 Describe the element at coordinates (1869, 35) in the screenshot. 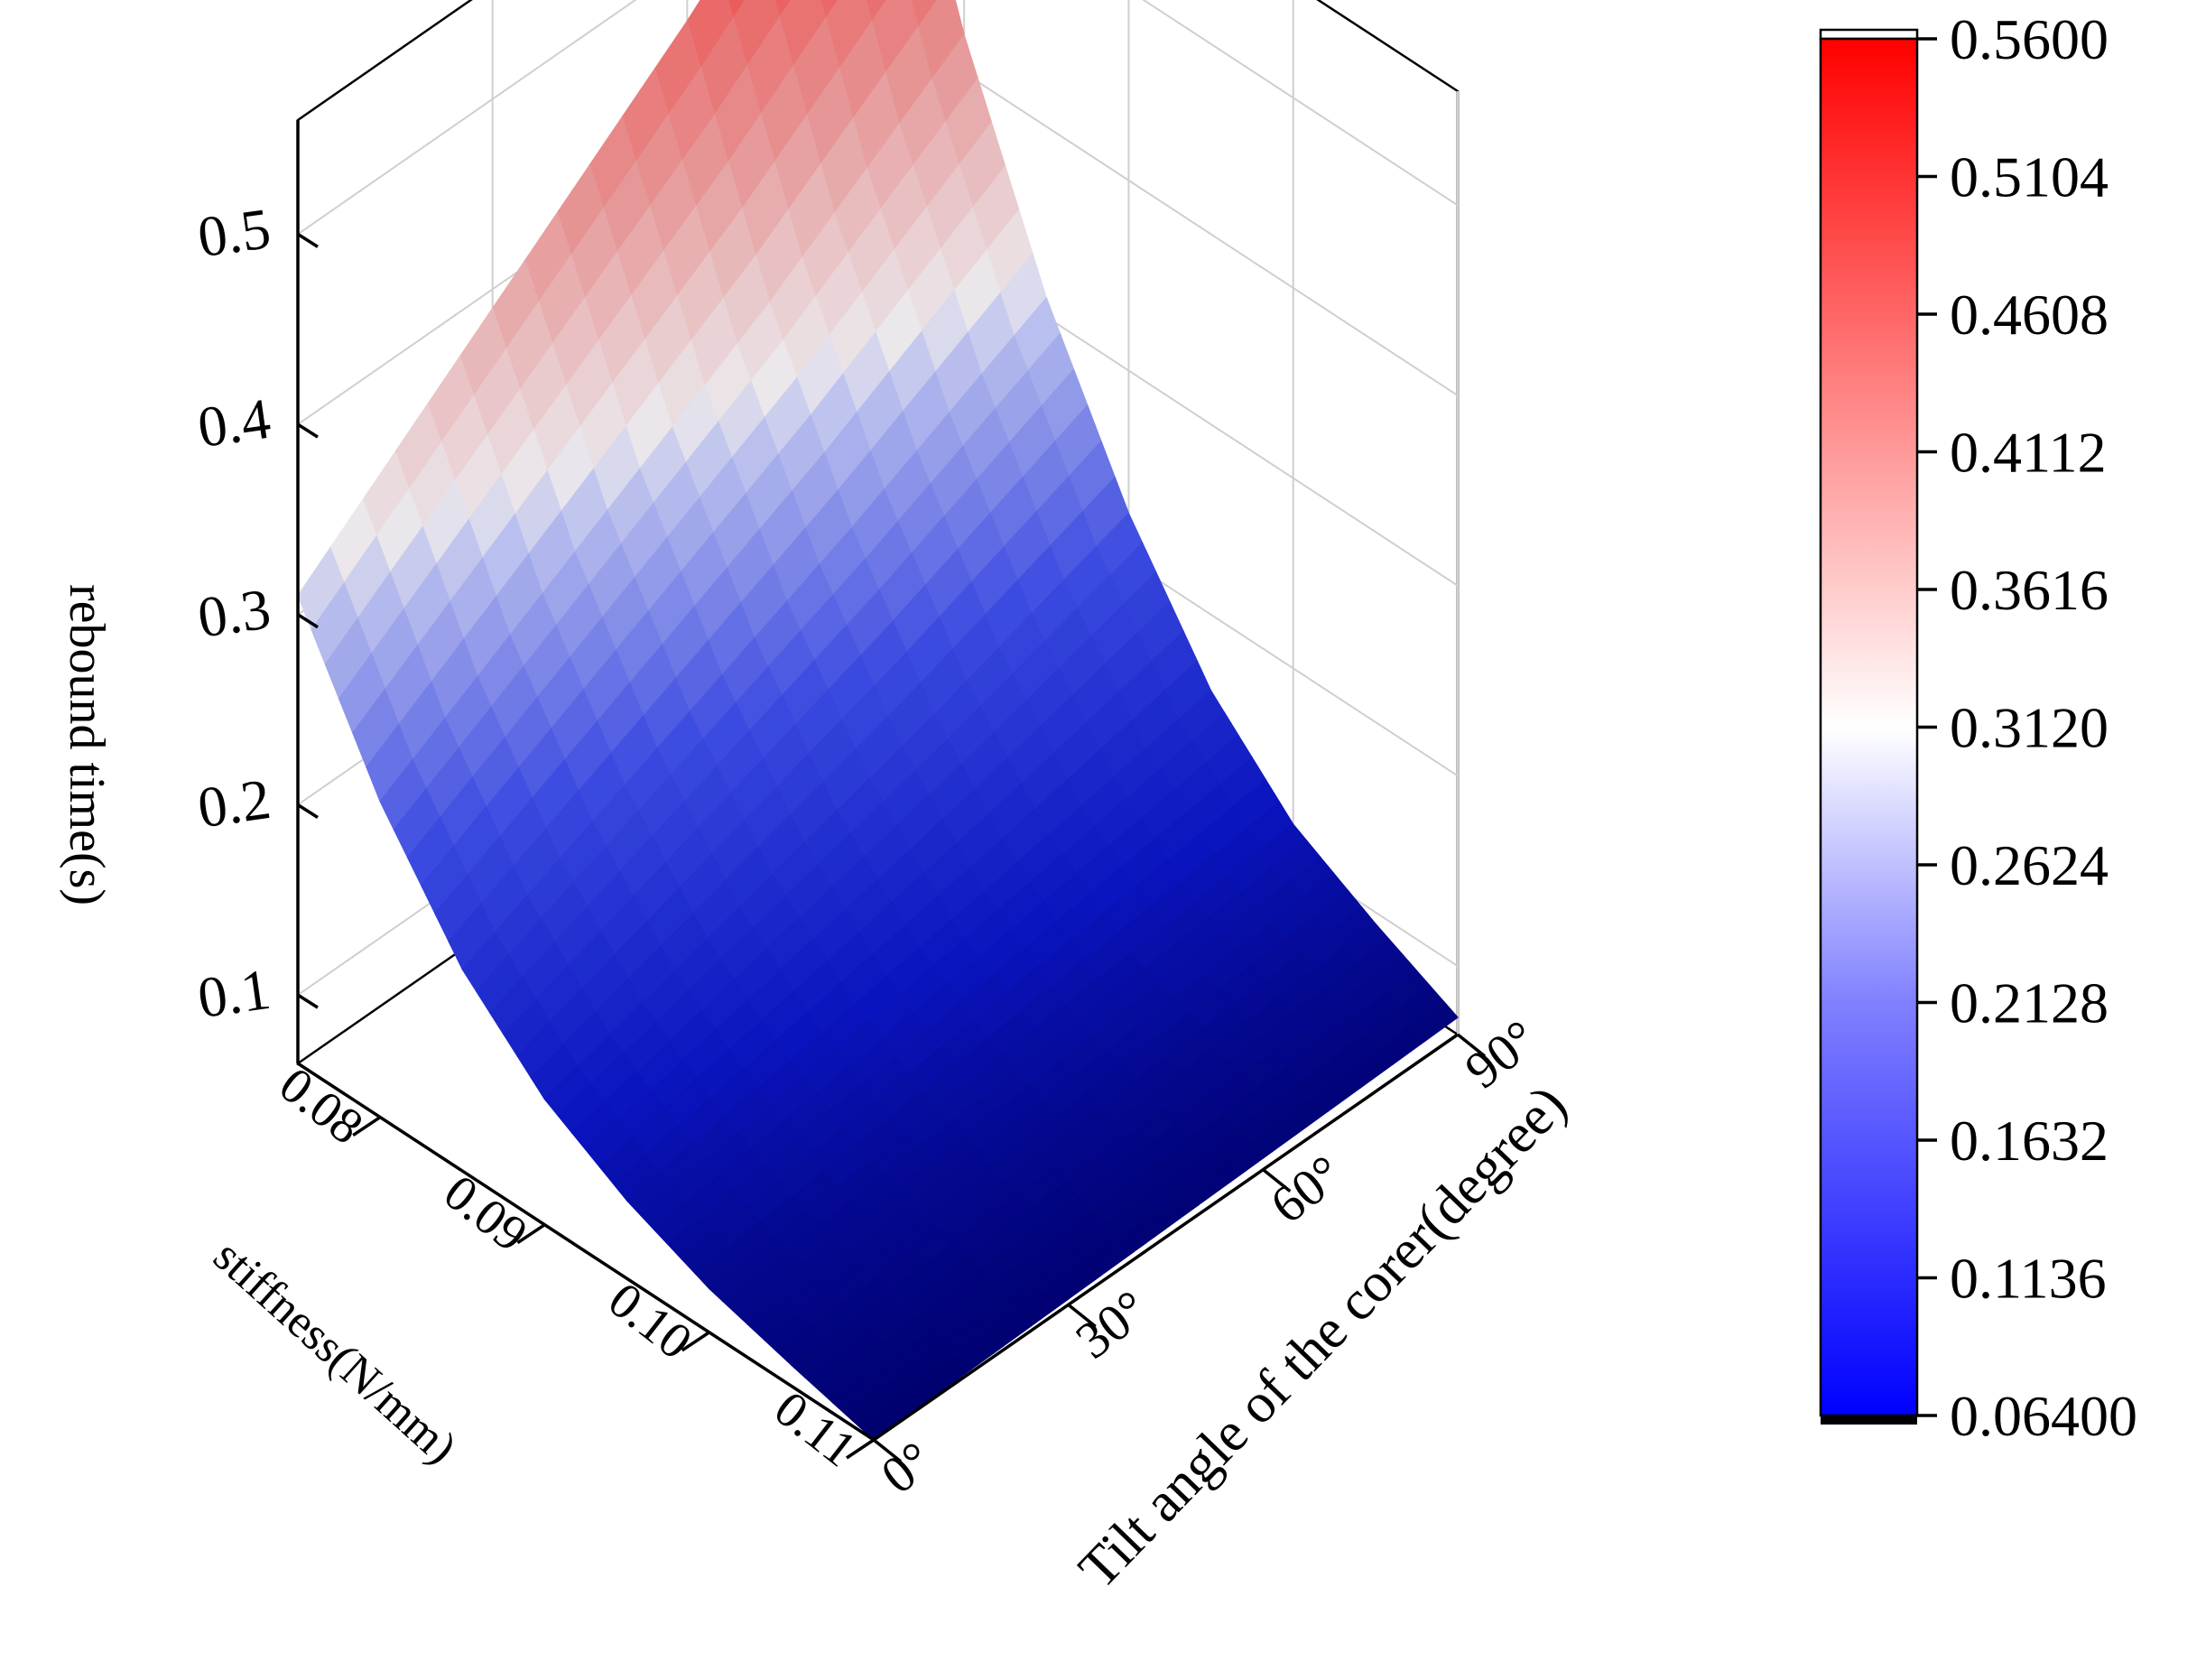

I see `colorbar-top-cap` at that location.